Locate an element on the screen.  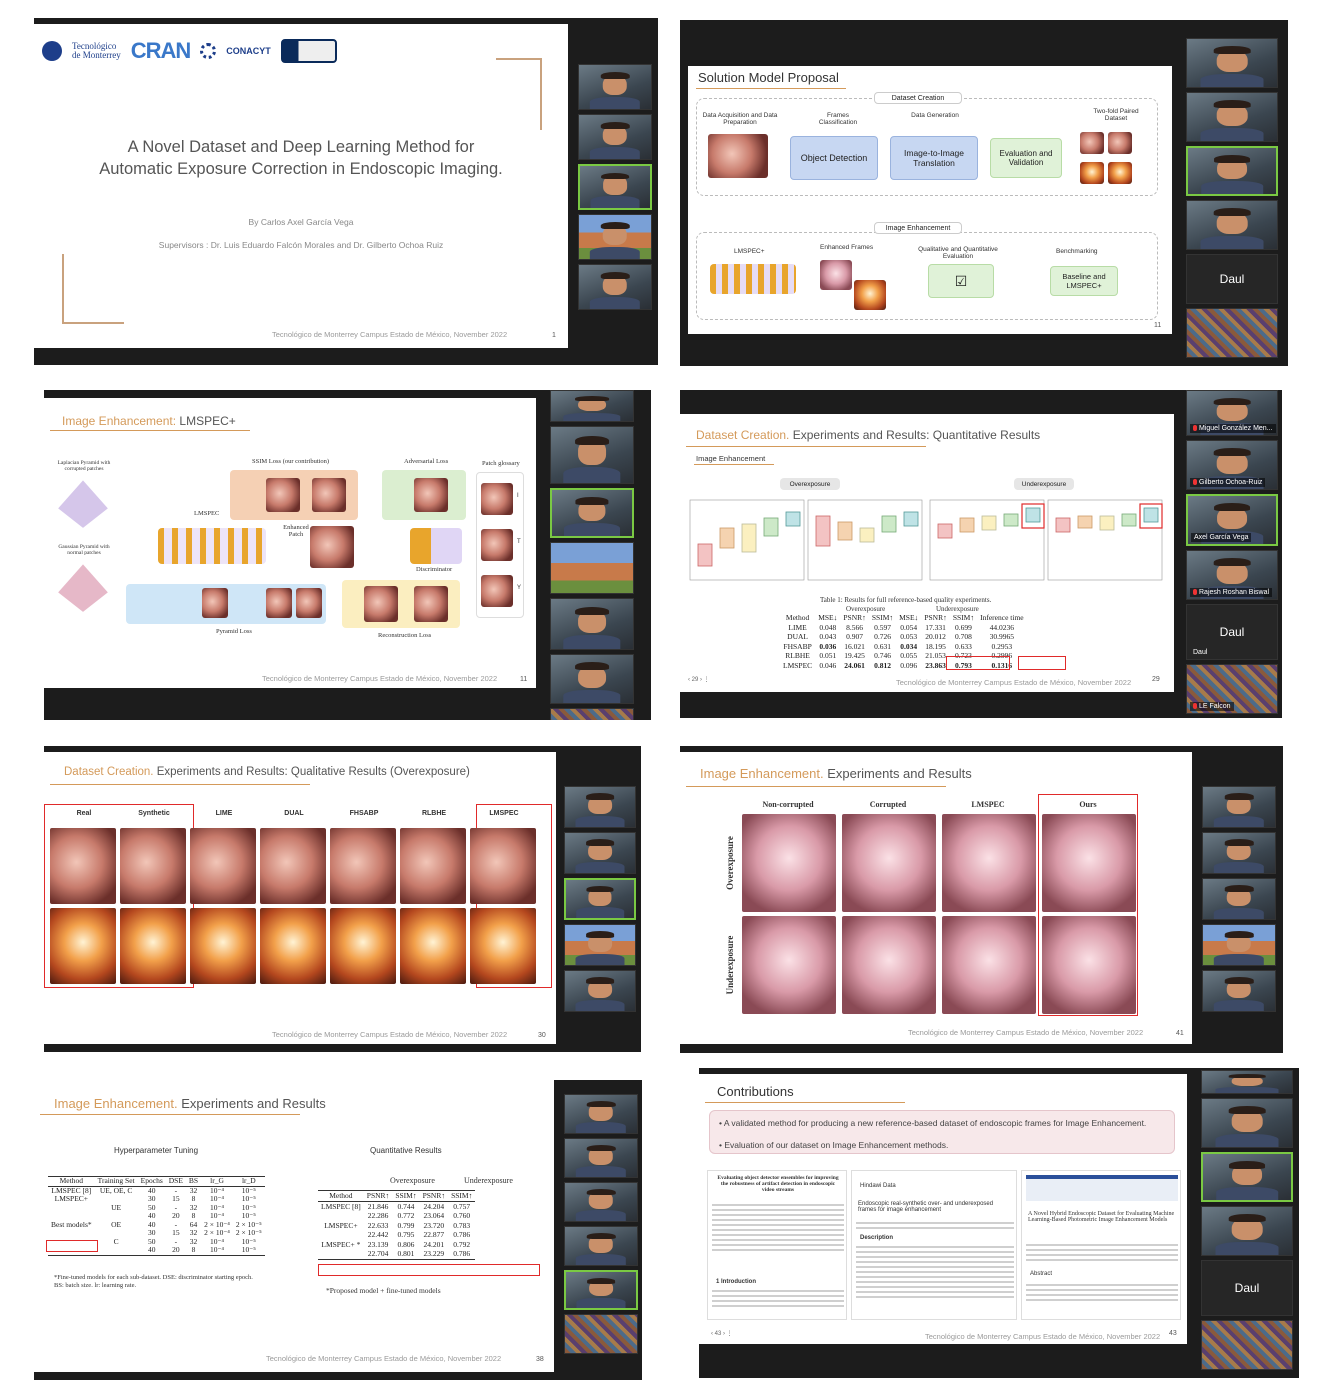
slide-pager: ‹ 29 › ⋮ is located at coordinates (699, 680).